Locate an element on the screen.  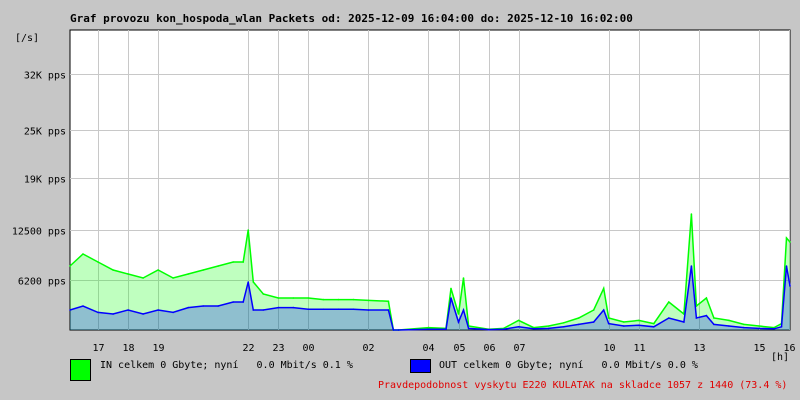
x-tick-label: 19 is located at coordinates (158, 348).